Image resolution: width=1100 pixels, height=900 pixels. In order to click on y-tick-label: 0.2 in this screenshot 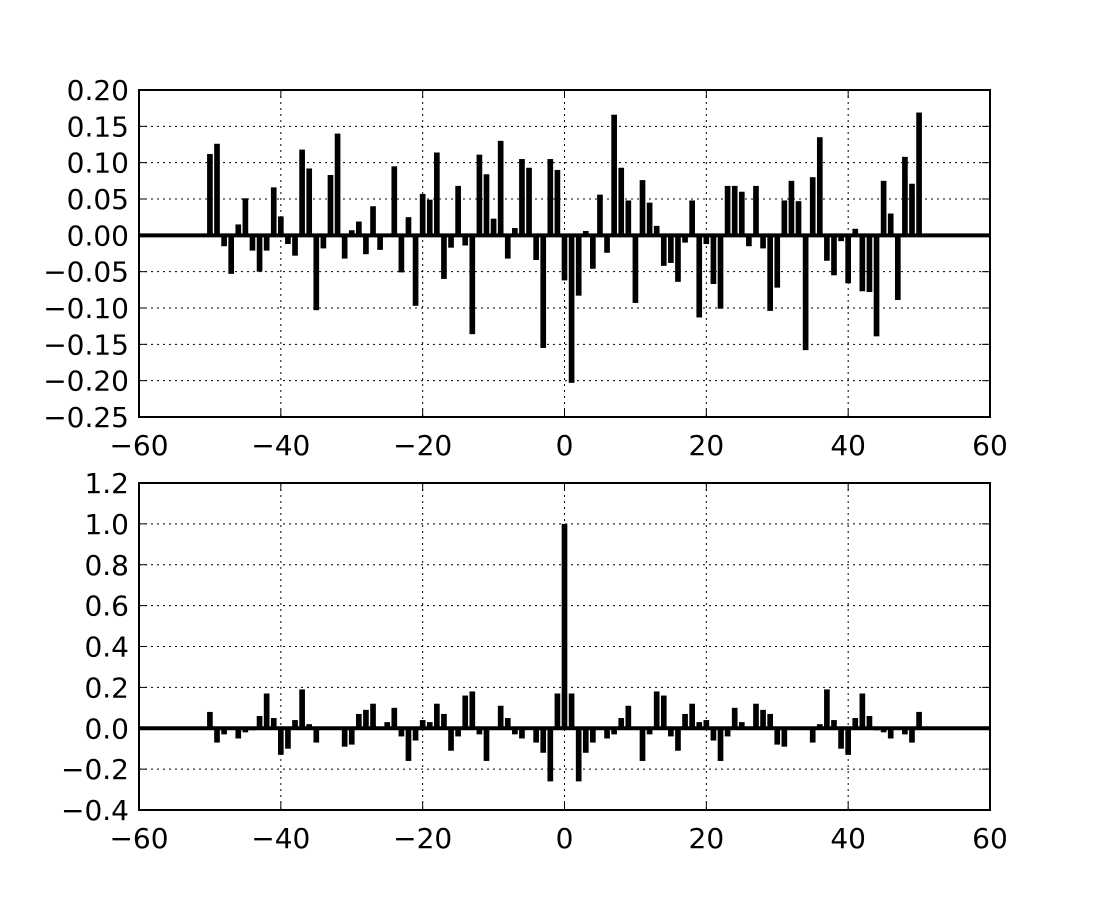, I will do `click(106, 687)`.